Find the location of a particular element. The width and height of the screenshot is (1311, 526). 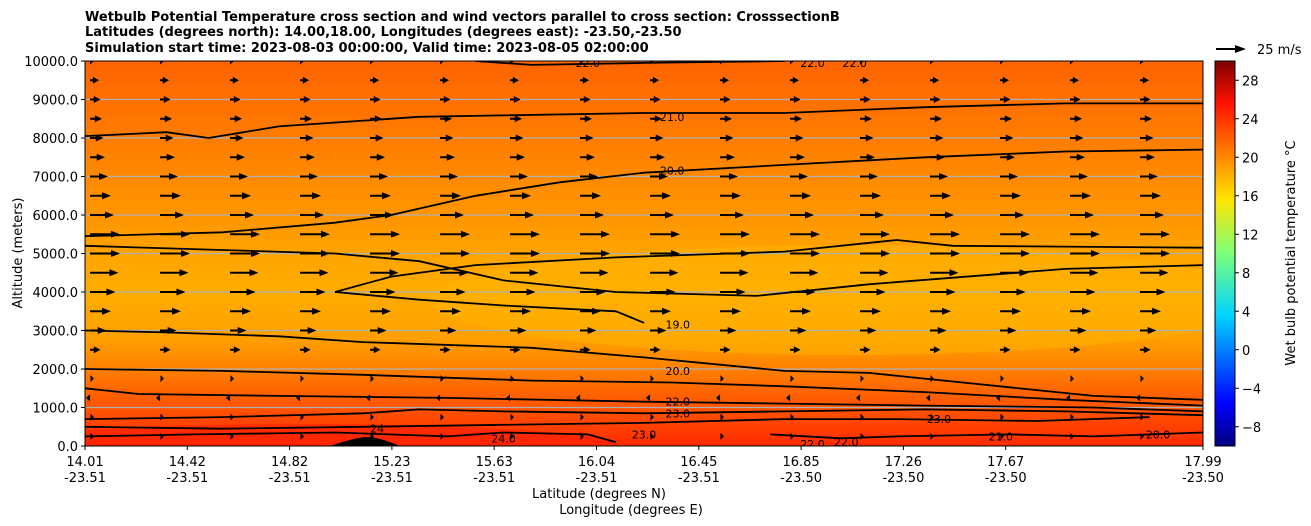

x-tick-label-lat: 15.23 is located at coordinates (391, 462).